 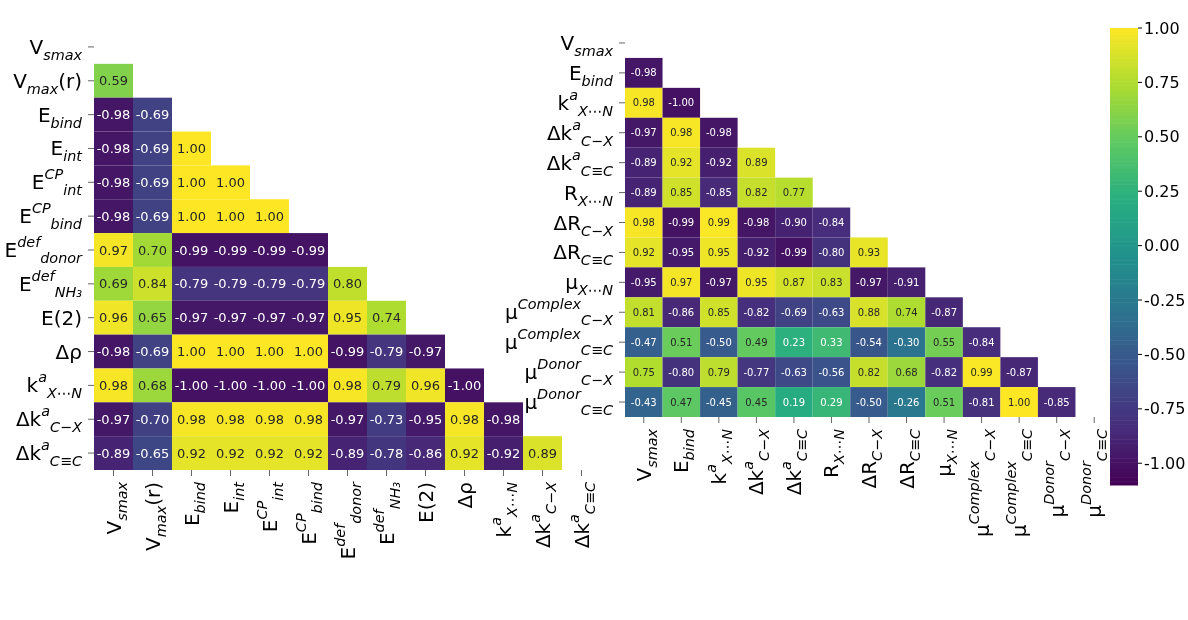 What do you see at coordinates (1162, 191) in the screenshot?
I see `color-bar-label: 0.25` at bounding box center [1162, 191].